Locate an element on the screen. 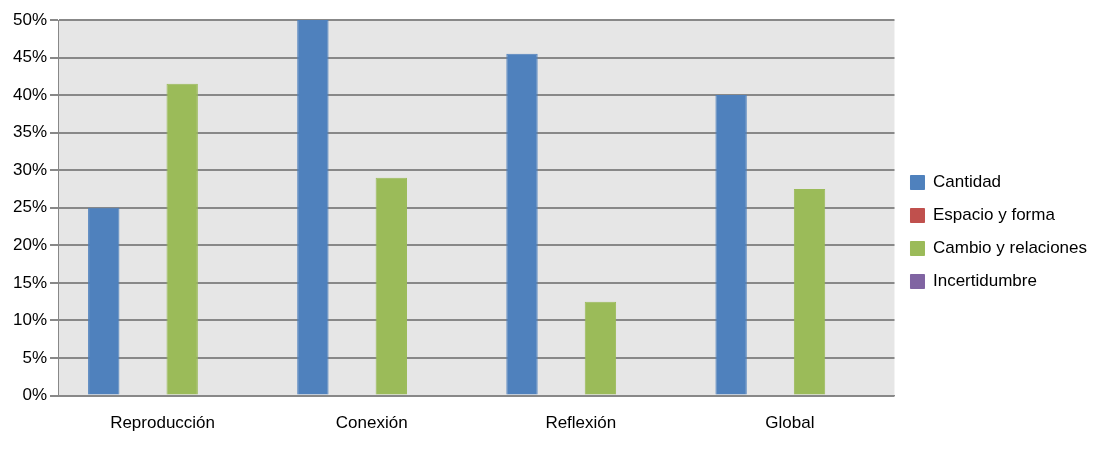  y-tick-label: 30% is located at coordinates (30, 169).